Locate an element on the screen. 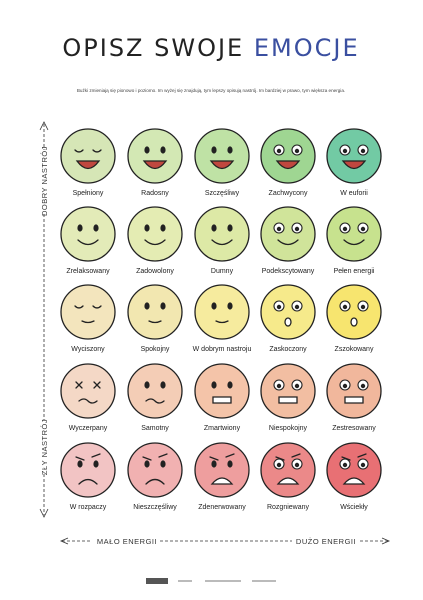 The image size is (423, 600). face-label: Pełen energii is located at coordinates (354, 271).